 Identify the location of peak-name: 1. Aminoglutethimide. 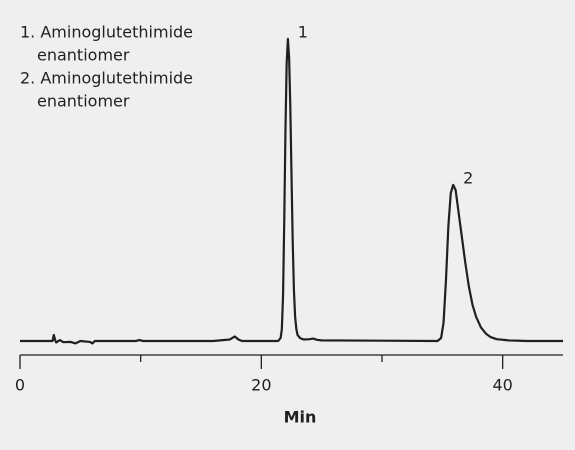
(106, 32).